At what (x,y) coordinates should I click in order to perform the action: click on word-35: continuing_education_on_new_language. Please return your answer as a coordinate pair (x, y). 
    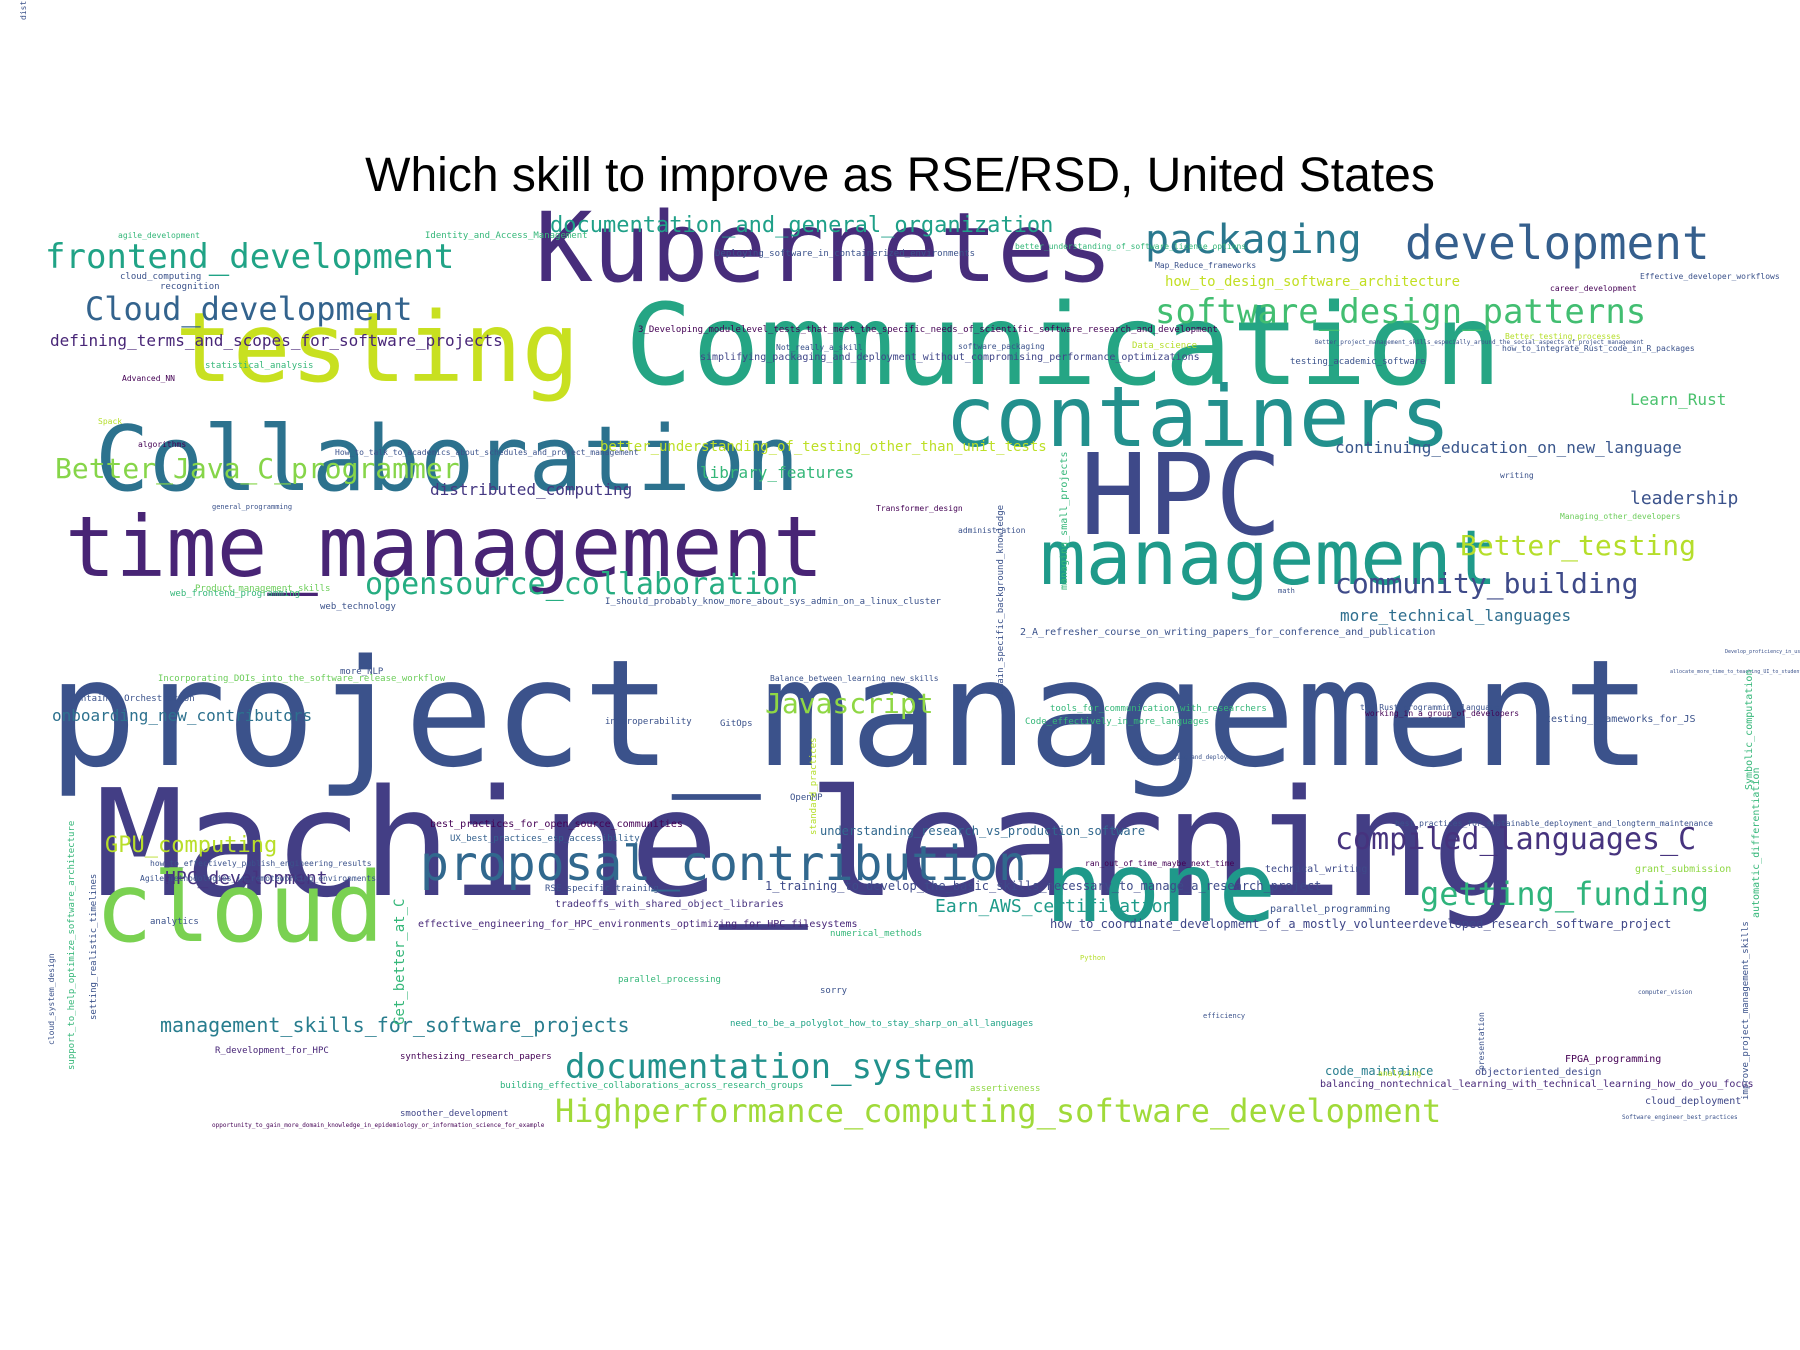
    Looking at the image, I should click on (1508, 447).